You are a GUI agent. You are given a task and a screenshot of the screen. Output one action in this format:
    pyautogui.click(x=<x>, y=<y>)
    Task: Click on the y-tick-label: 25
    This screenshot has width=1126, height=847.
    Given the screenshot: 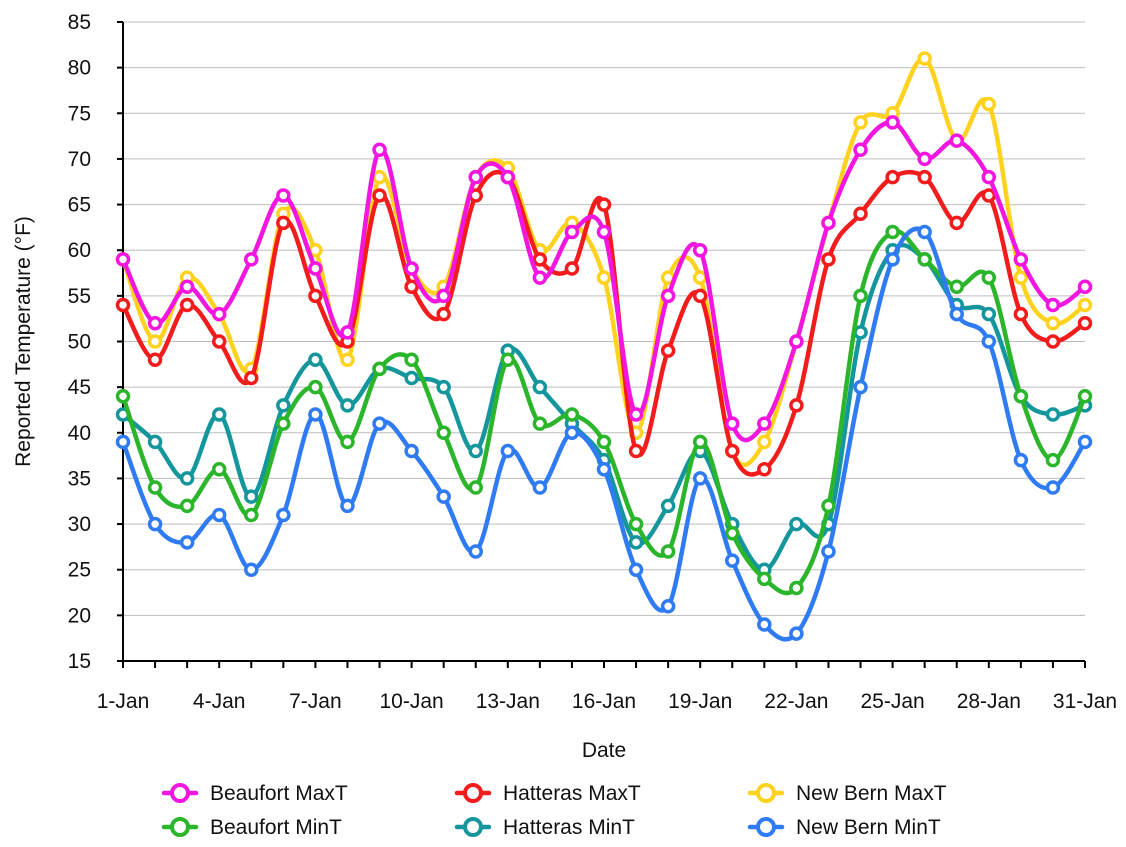 What is the action you would take?
    pyautogui.click(x=79, y=570)
    